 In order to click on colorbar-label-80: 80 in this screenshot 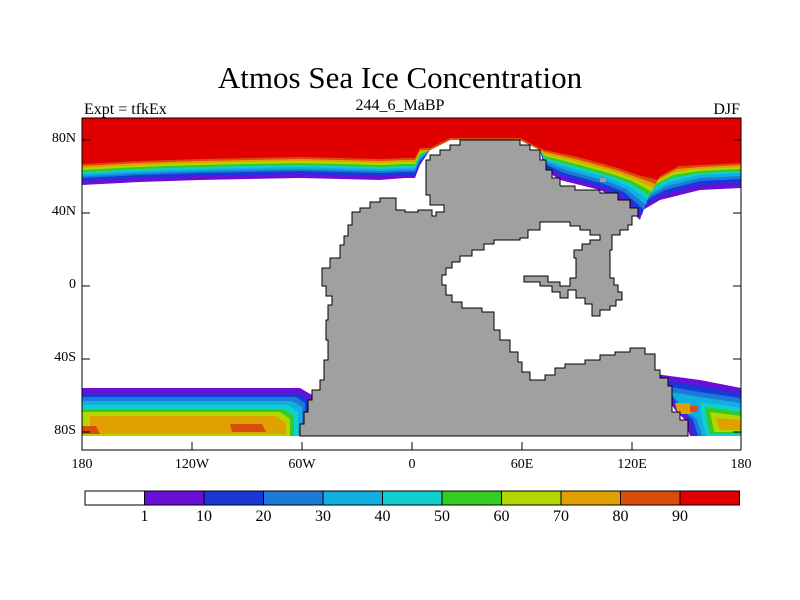, I will do `click(620, 516)`.